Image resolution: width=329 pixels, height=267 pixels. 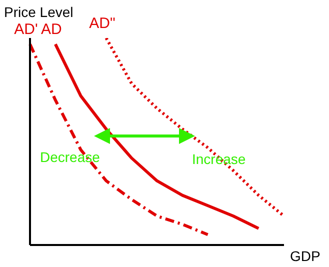 I want to click on series-label: AD', so click(x=26, y=29).